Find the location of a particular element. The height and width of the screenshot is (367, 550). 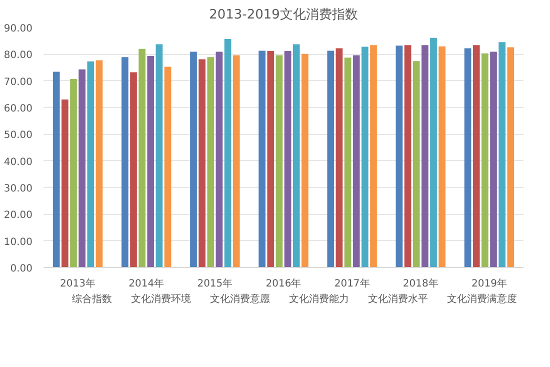

y-tick-label: 0.00 is located at coordinates (21, 269).